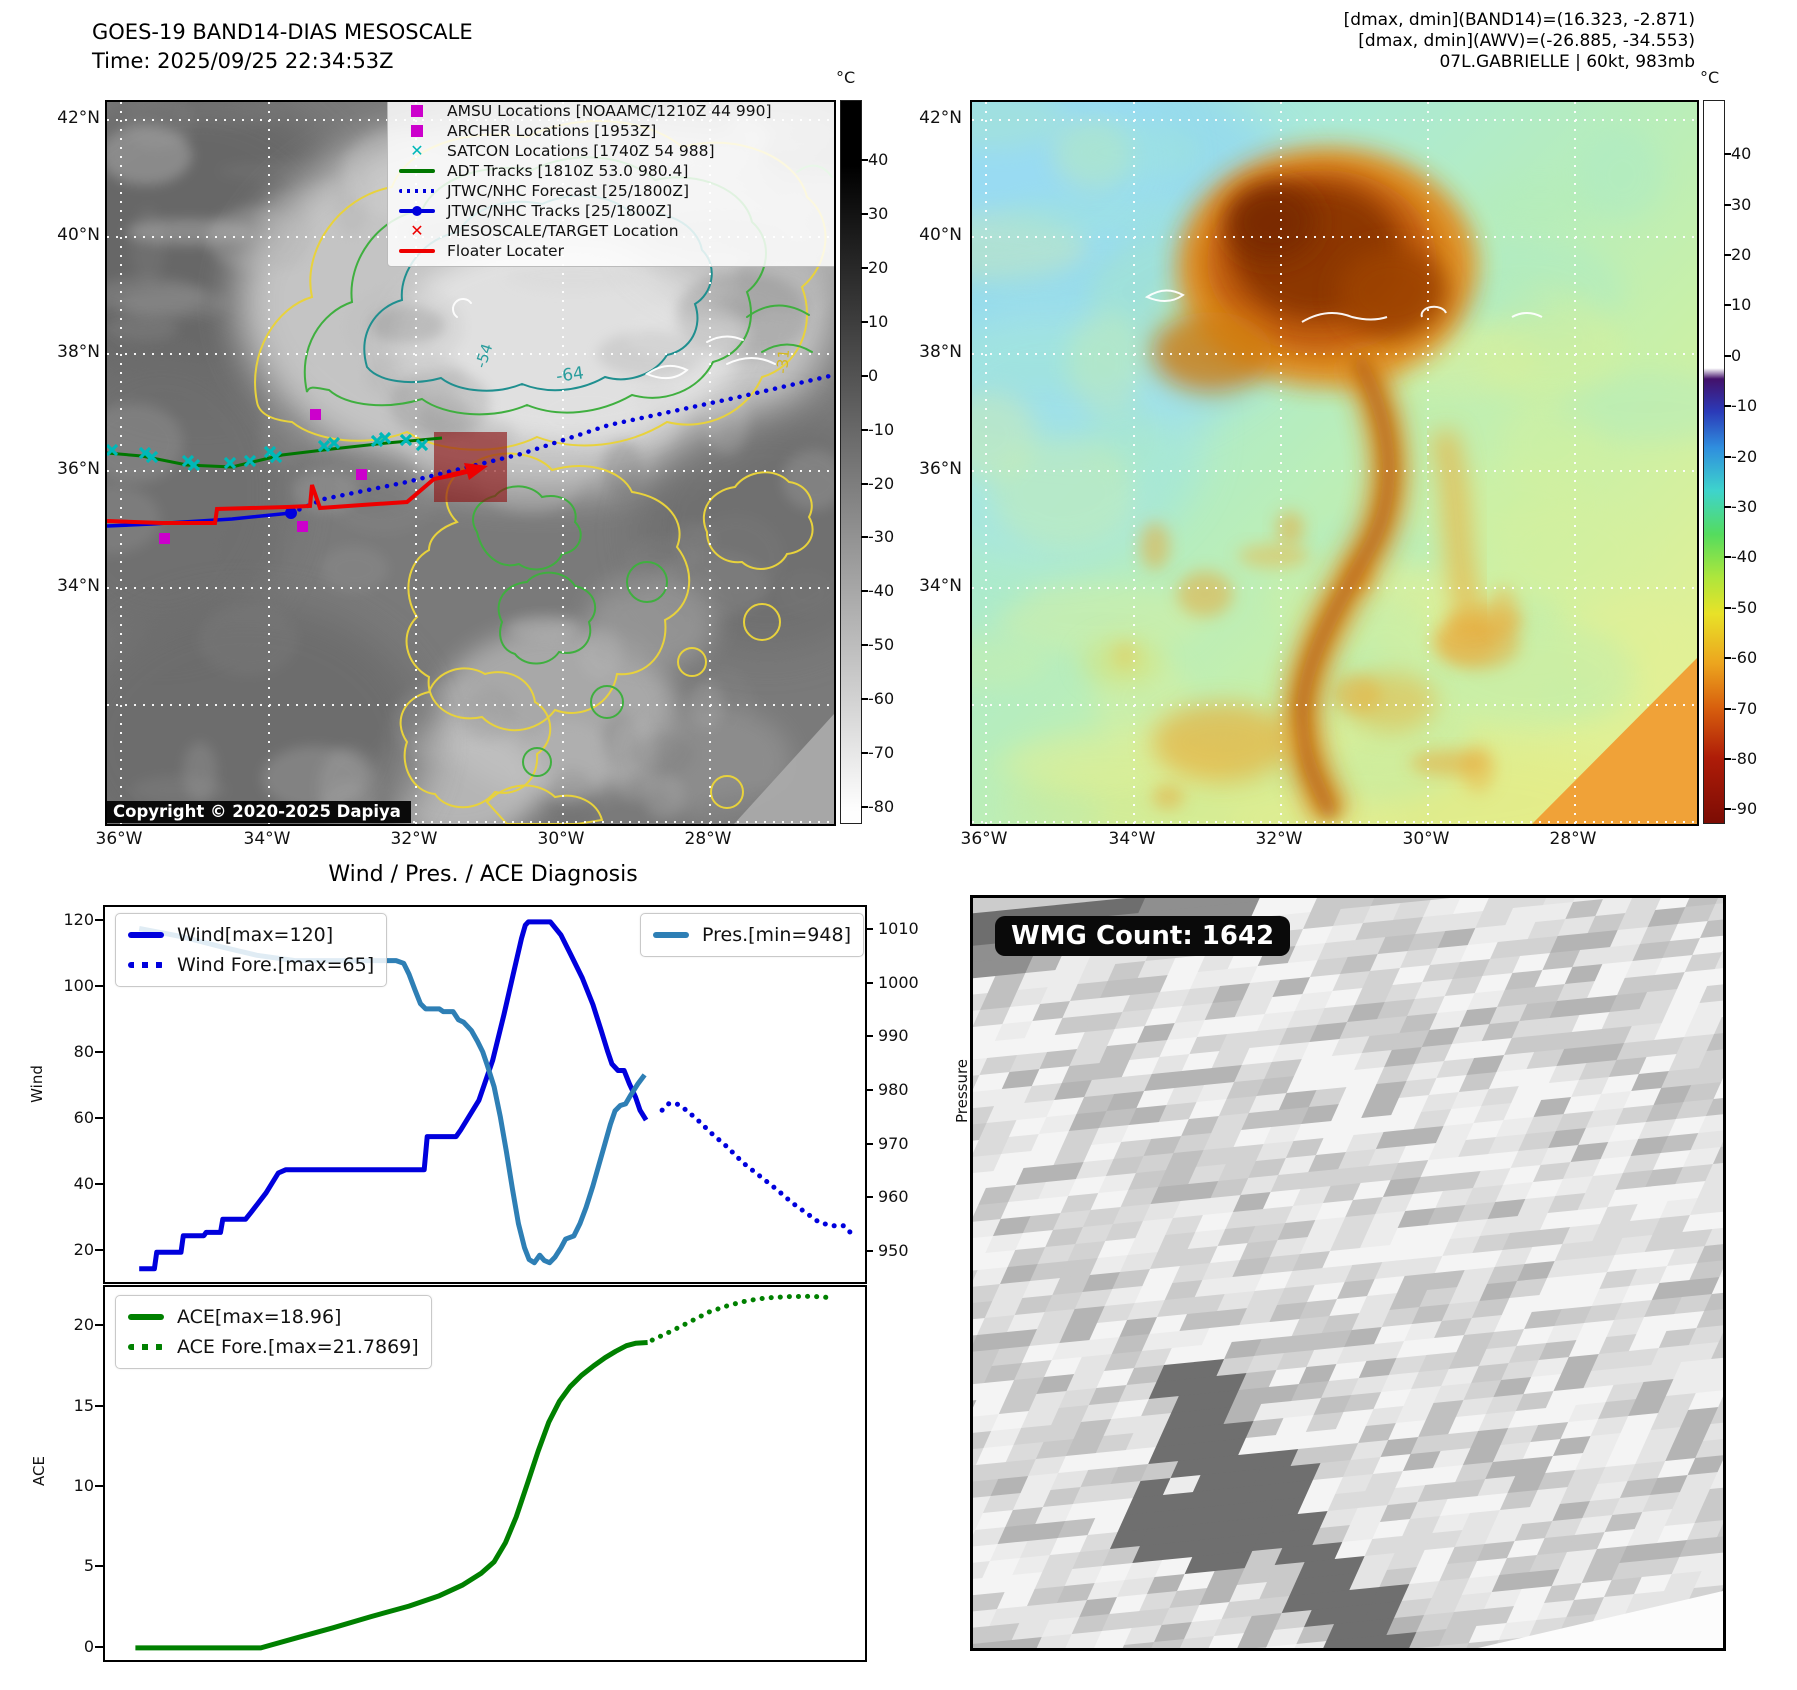  Describe the element at coordinates (1744, 506) in the screenshot. I see `colorbar-tick-label: -30` at that location.